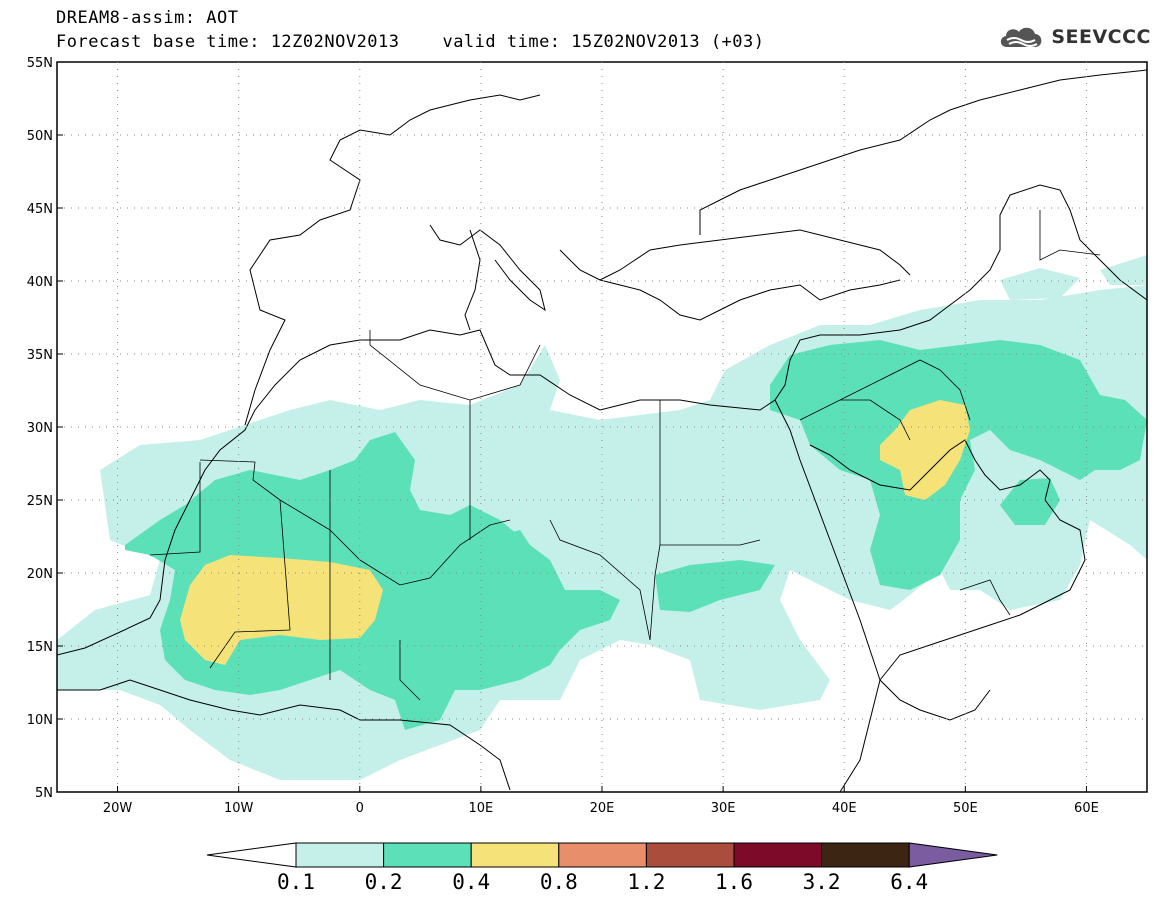 The image size is (1165, 905). What do you see at coordinates (251, 855) in the screenshot?
I see `colorbar-low-arrow` at bounding box center [251, 855].